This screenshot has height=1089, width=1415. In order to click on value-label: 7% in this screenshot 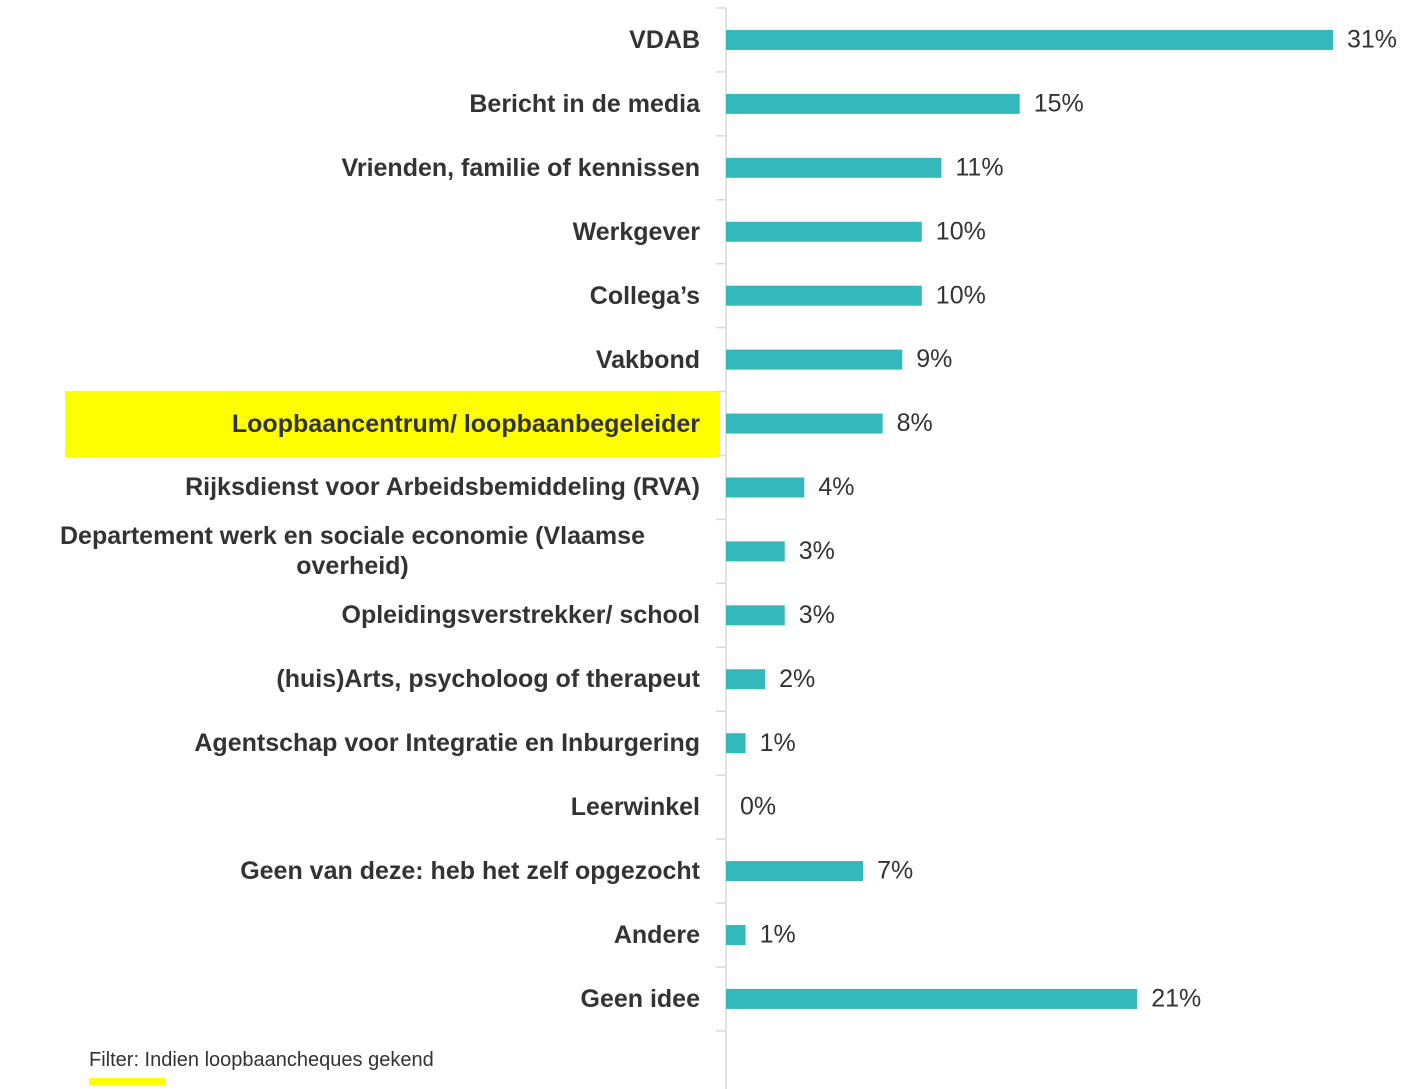, I will do `click(895, 871)`.